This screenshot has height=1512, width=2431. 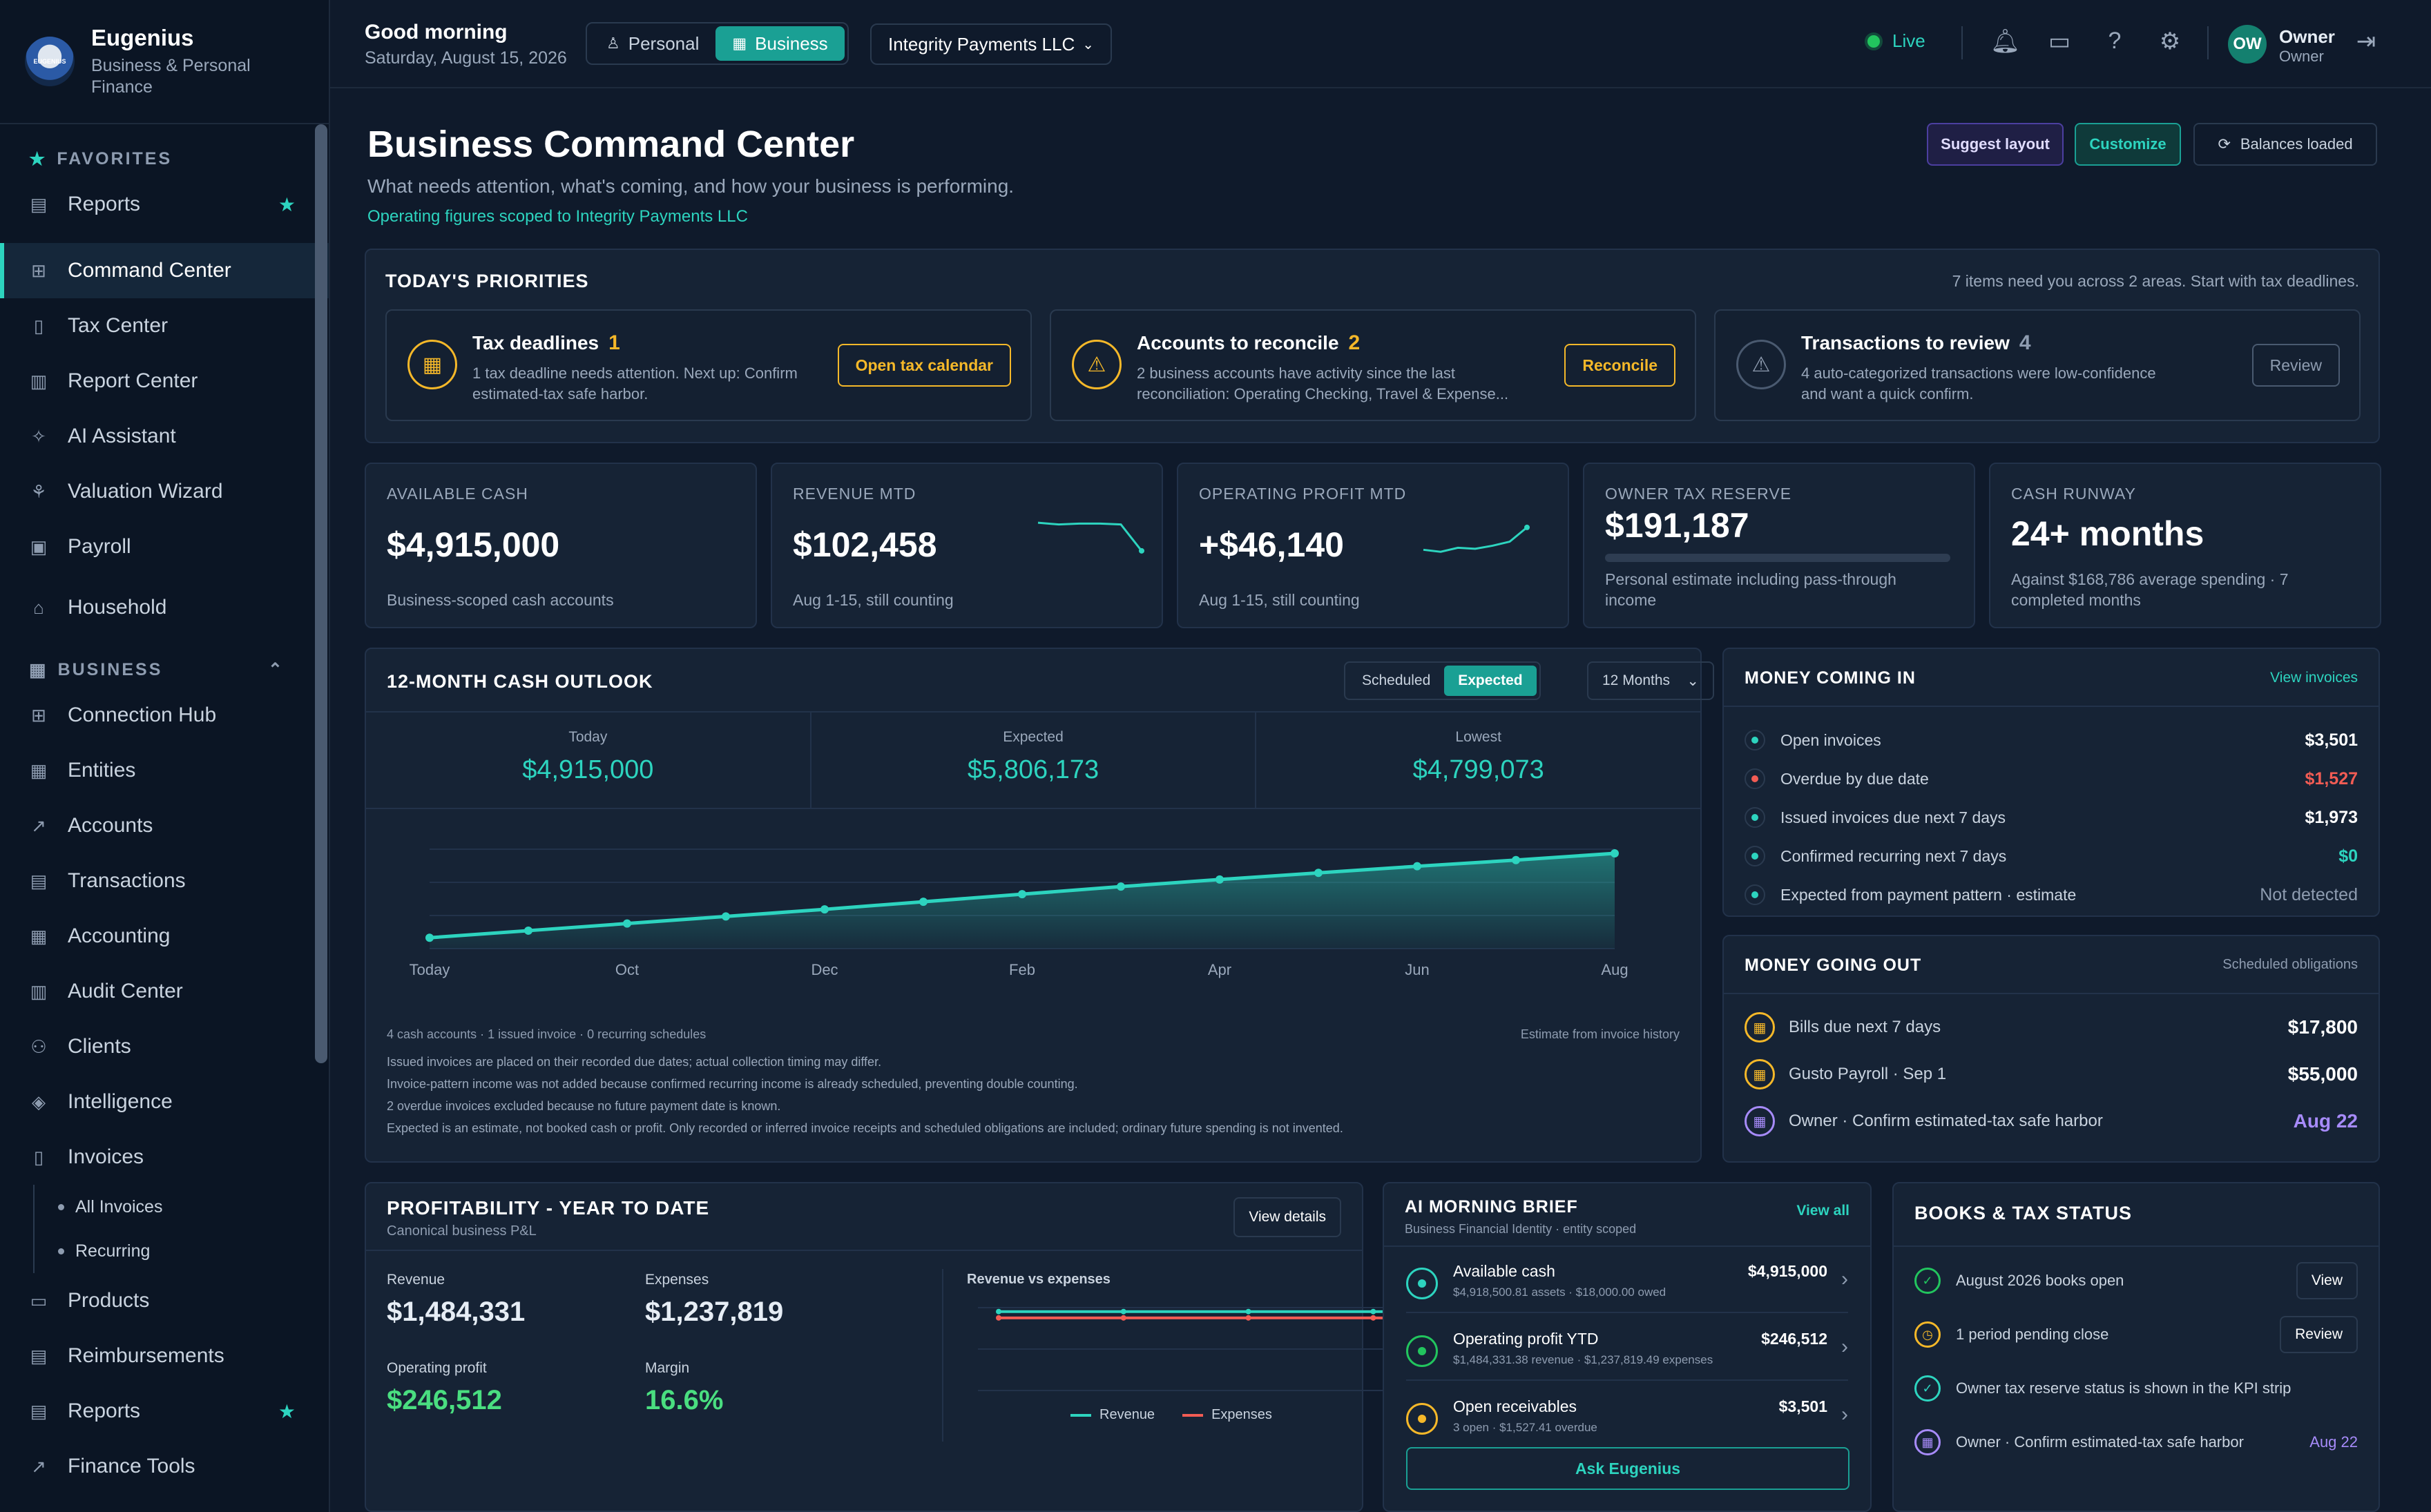 What do you see at coordinates (1478, 756) in the screenshot?
I see `stat-lowest: Lowest $4,799,073` at bounding box center [1478, 756].